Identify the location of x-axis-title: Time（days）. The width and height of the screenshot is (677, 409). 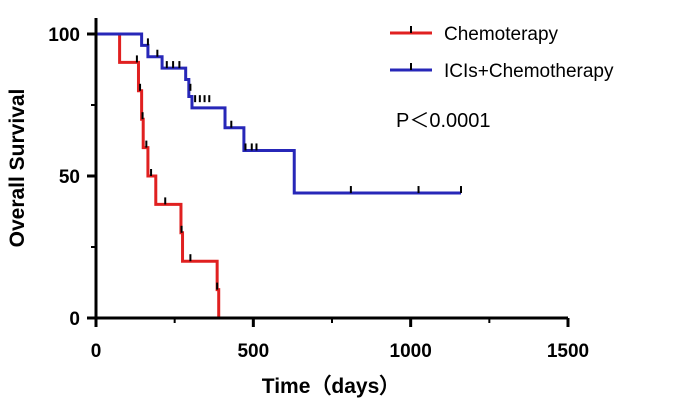
(331, 386).